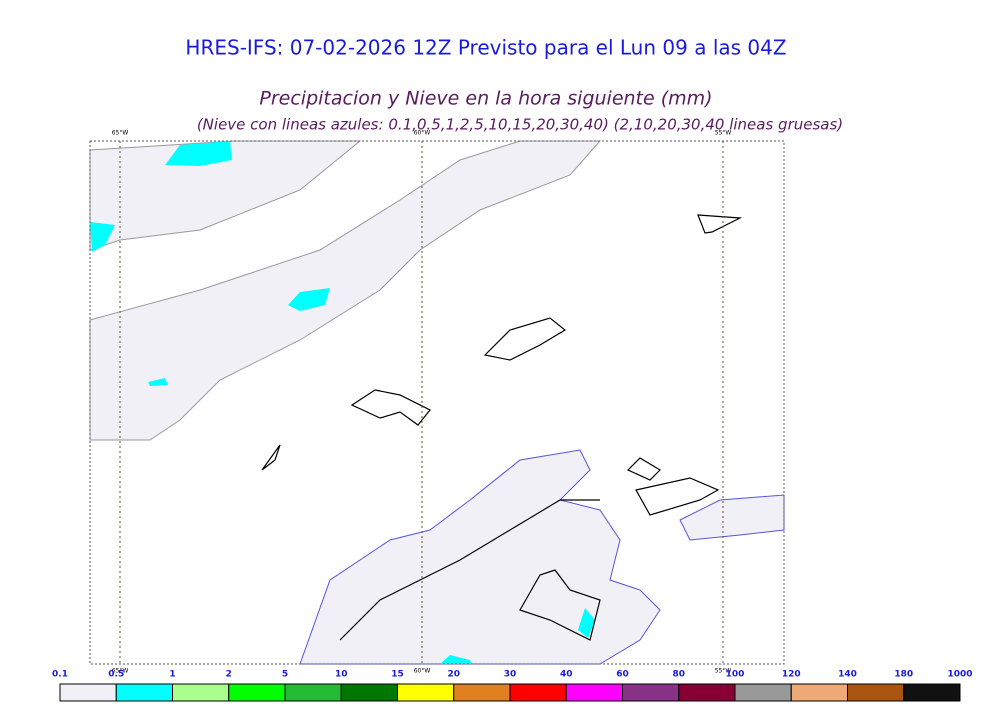 The height and width of the screenshot is (711, 1000). Describe the element at coordinates (791, 675) in the screenshot. I see `colorbar-label: 120` at that location.